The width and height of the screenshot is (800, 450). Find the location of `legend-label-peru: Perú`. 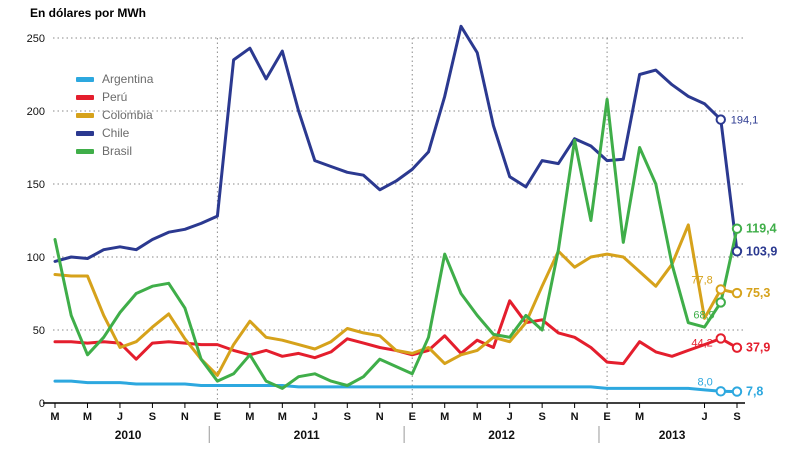

legend-label-peru: Perú is located at coordinates (115, 97).